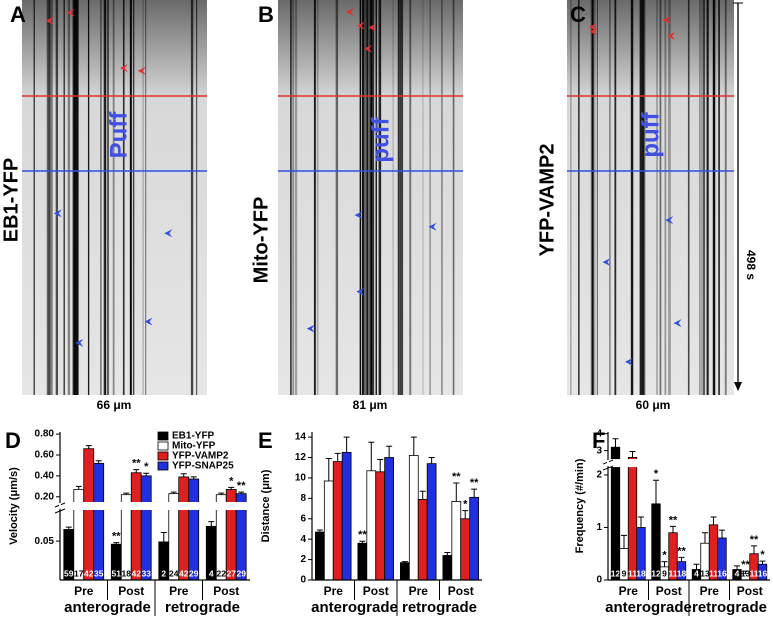 The image size is (773, 623). I want to click on count-label: 4, so click(211, 573).